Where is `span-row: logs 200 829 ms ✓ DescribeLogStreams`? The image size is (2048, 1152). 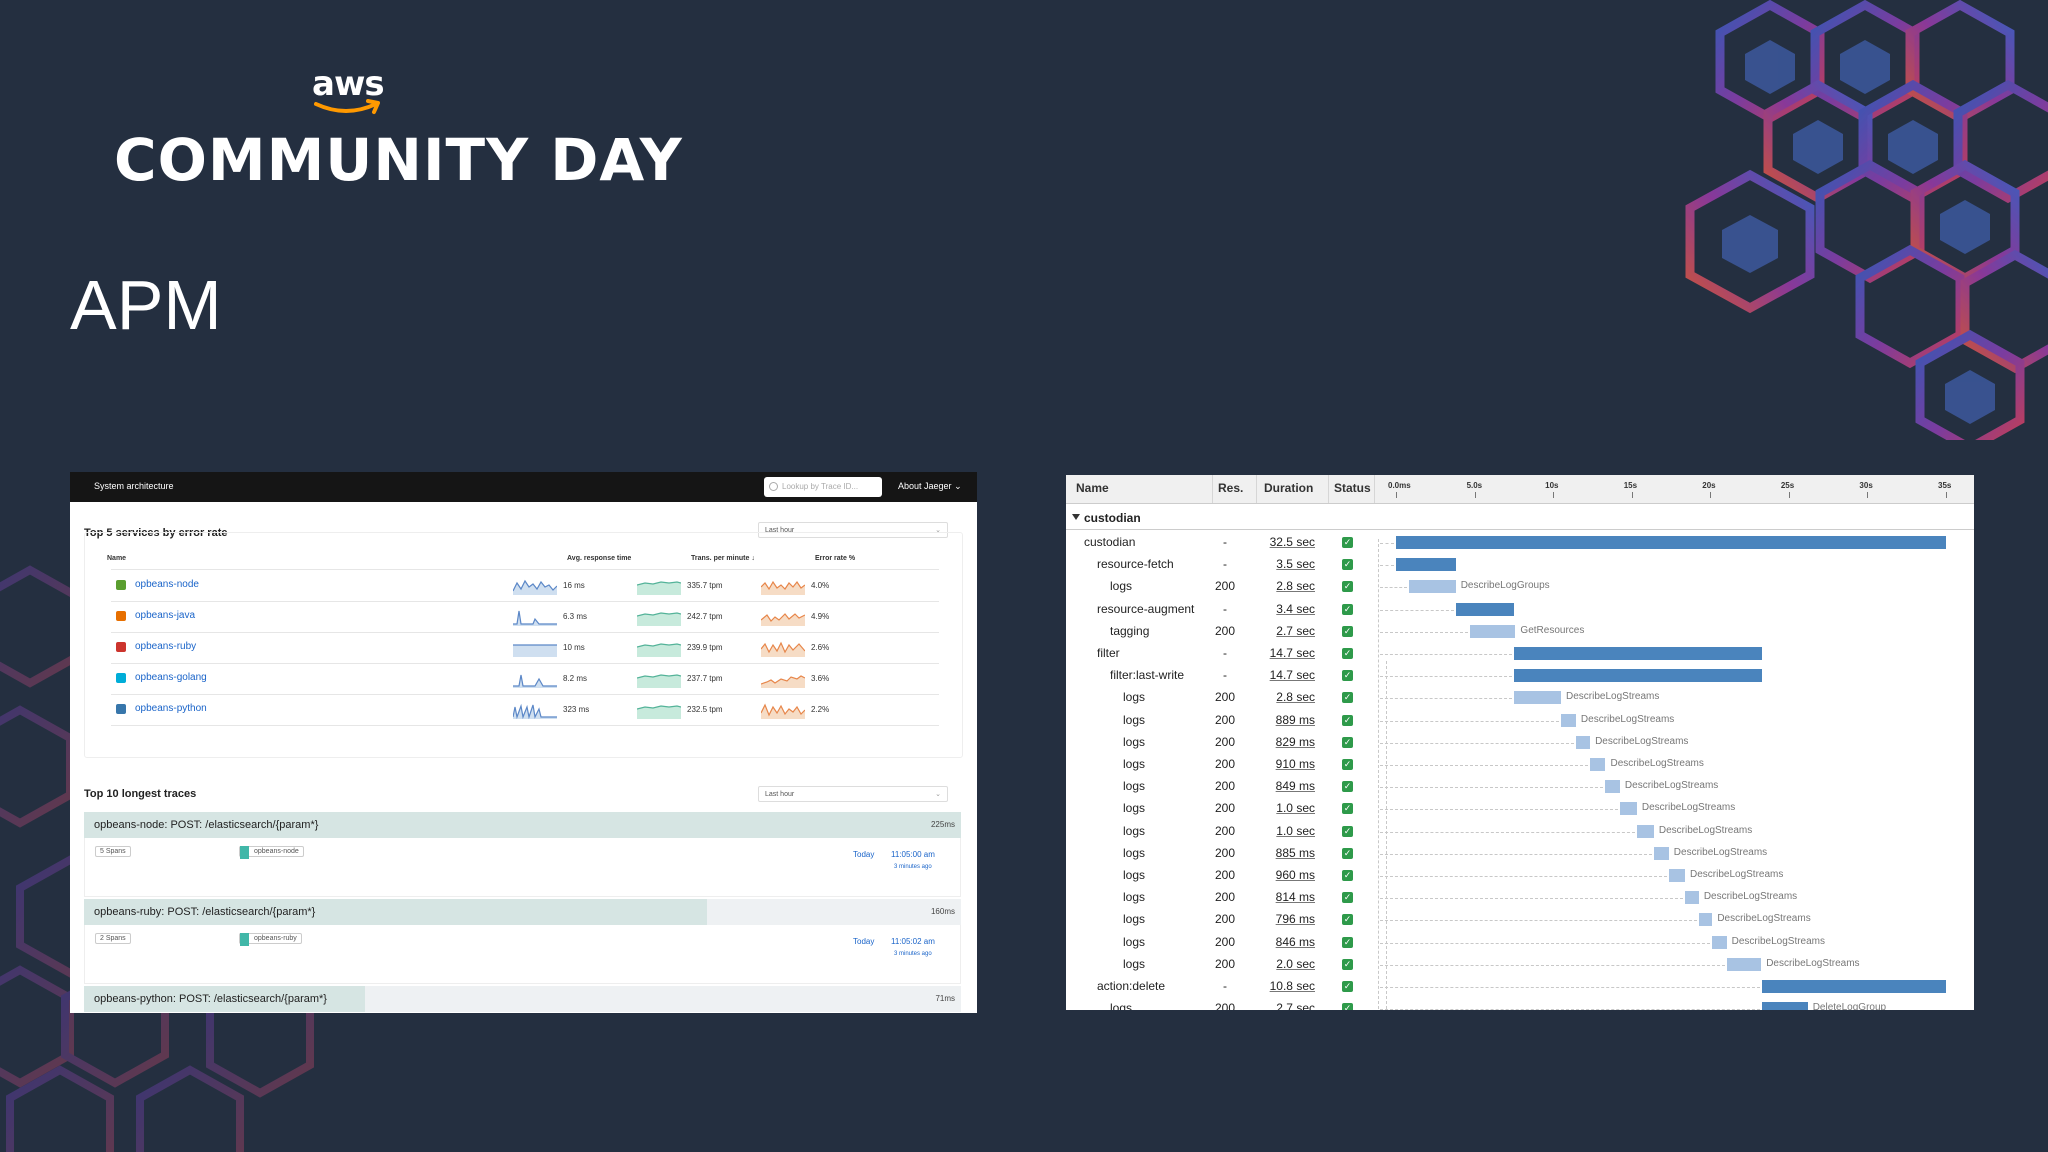 span-row: logs 200 829 ms ✓ DescribeLogStreams is located at coordinates (1520, 743).